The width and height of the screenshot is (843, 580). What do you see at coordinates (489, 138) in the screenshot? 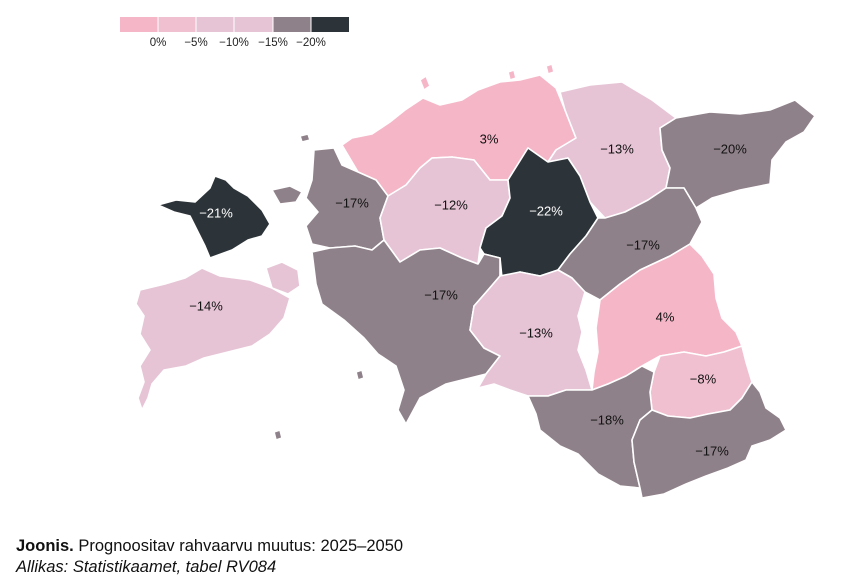
I see `label-harju: 3%` at bounding box center [489, 138].